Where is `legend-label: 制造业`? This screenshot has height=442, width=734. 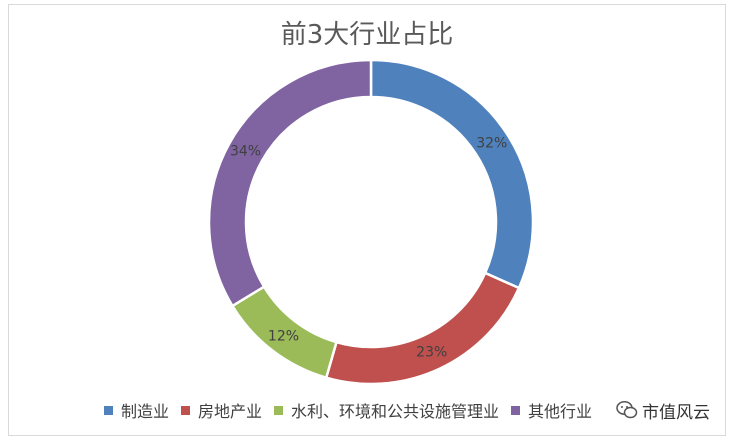
legend-label: 制造业 is located at coordinates (145, 411).